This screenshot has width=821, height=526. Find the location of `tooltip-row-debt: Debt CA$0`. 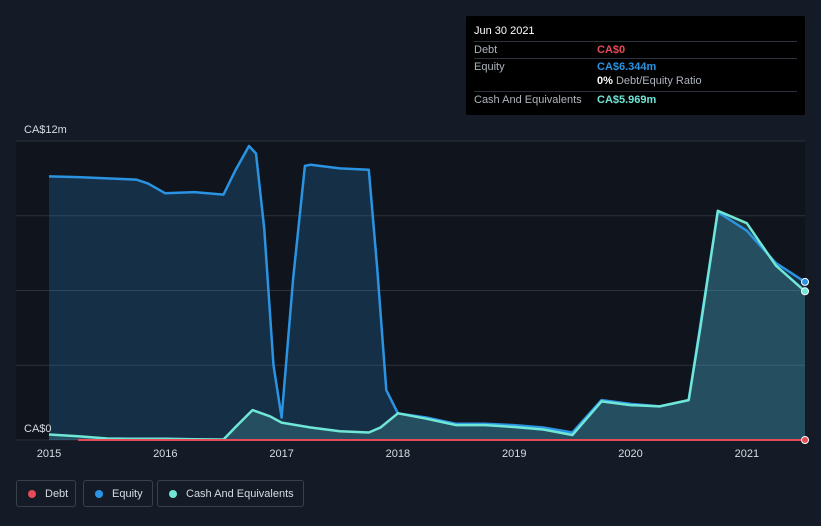

tooltip-row-debt: Debt CA$0 is located at coordinates (635, 49).